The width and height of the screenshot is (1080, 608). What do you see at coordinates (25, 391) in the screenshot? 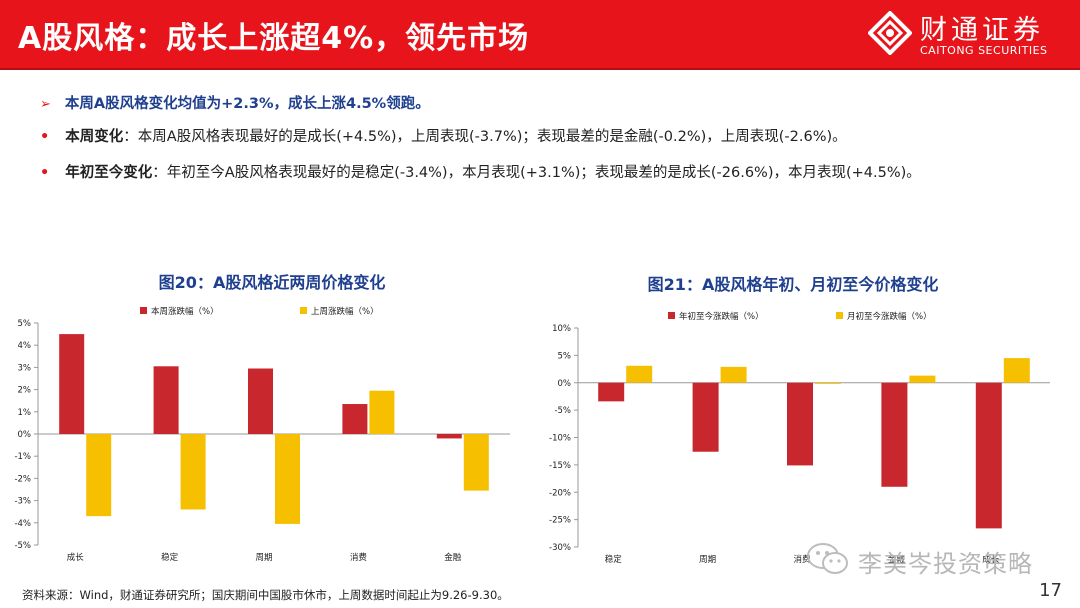
I see `y-tick-label: 2%` at bounding box center [25, 391].